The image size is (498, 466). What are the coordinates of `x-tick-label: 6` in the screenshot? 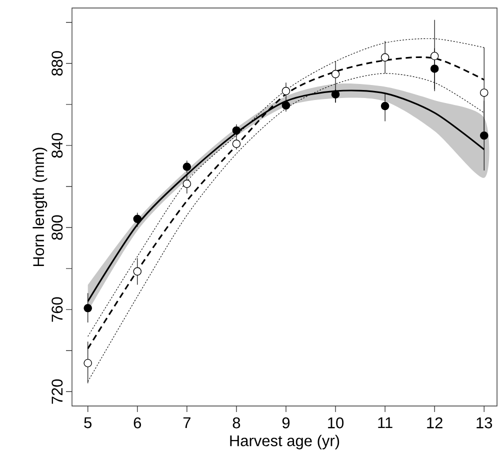 It's located at (138, 422).